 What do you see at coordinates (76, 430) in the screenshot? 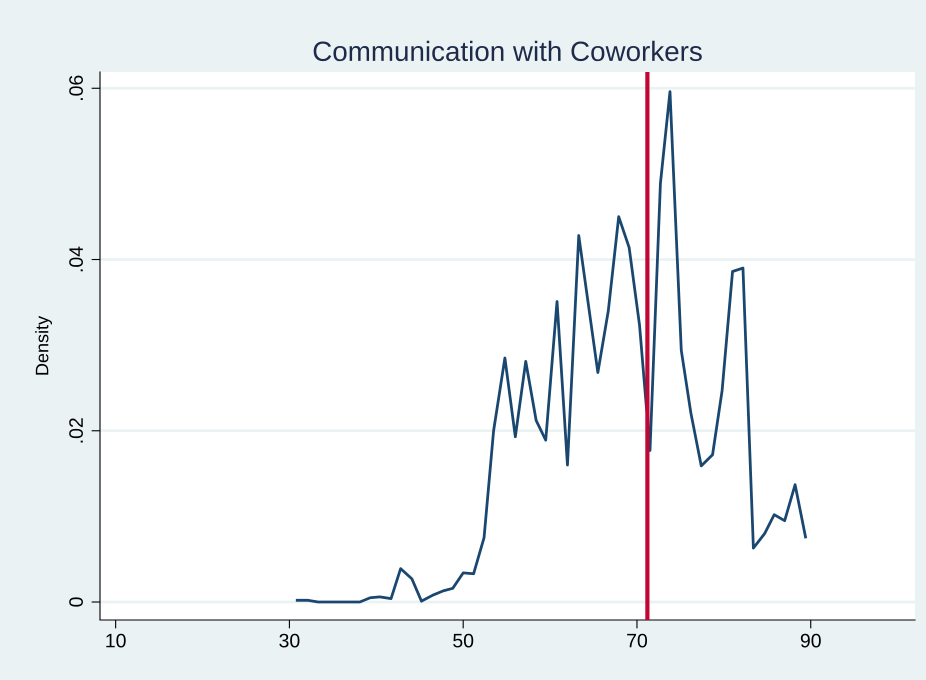
I see `y-tick-label: .02` at bounding box center [76, 430].